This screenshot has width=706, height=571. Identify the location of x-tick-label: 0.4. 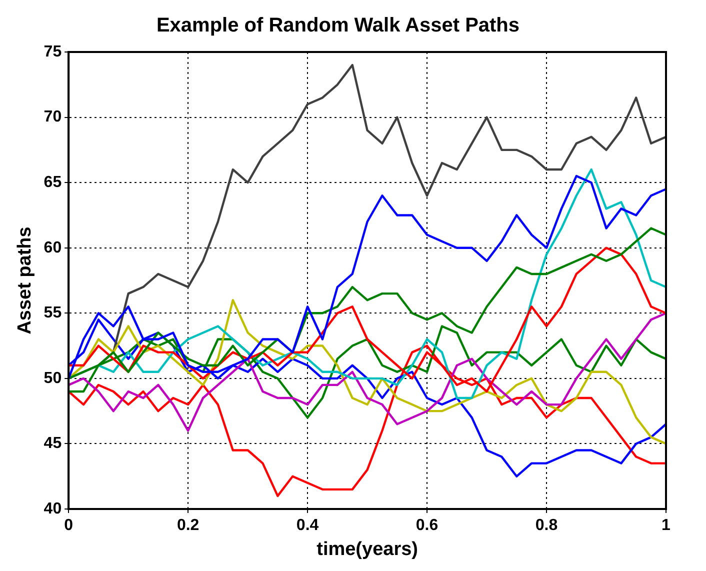
(307, 525).